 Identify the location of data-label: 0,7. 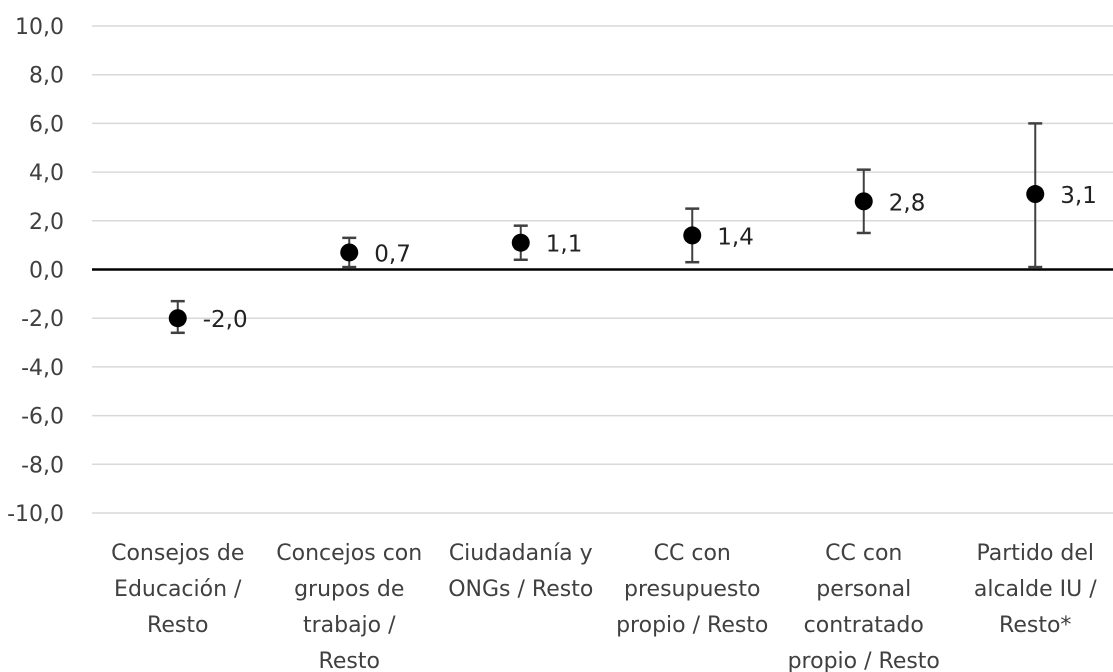
(392, 254).